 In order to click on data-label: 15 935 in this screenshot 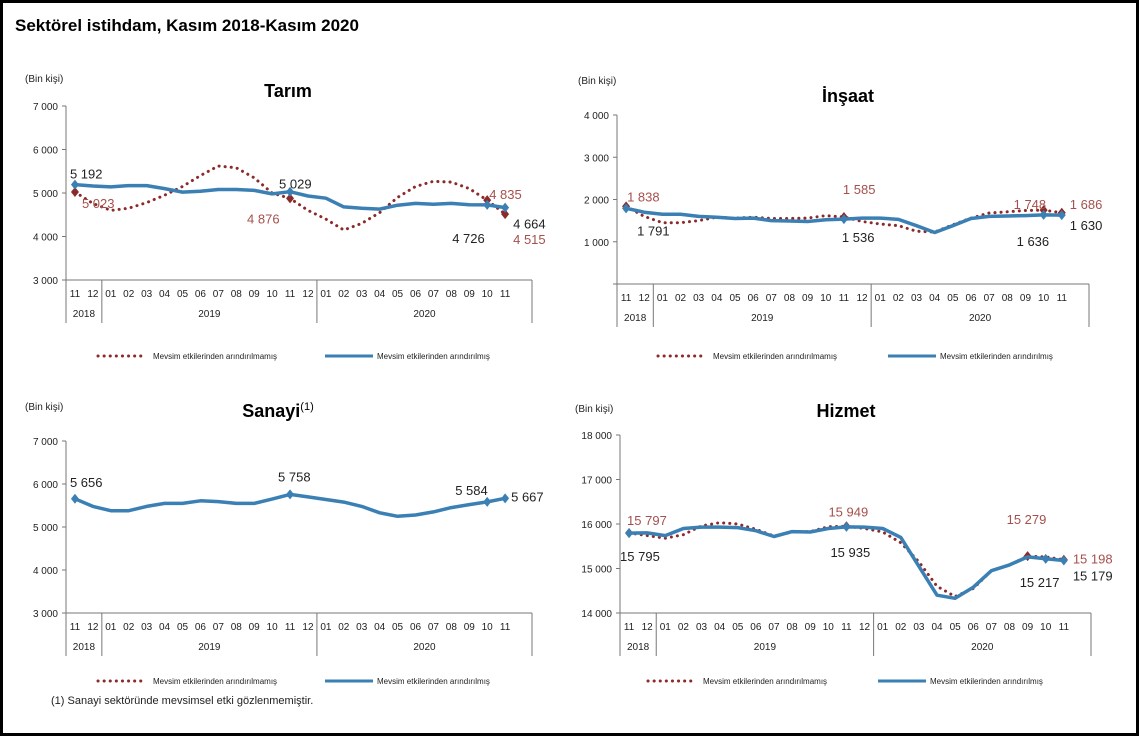, I will do `click(850, 552)`.